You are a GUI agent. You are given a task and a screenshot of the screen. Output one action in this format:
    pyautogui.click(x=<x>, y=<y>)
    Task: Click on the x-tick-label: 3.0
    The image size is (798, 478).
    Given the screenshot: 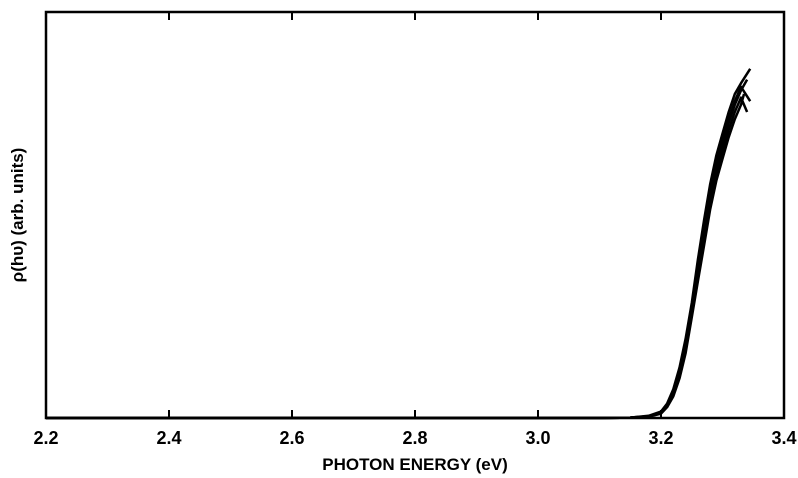 What is the action you would take?
    pyautogui.click(x=537, y=438)
    